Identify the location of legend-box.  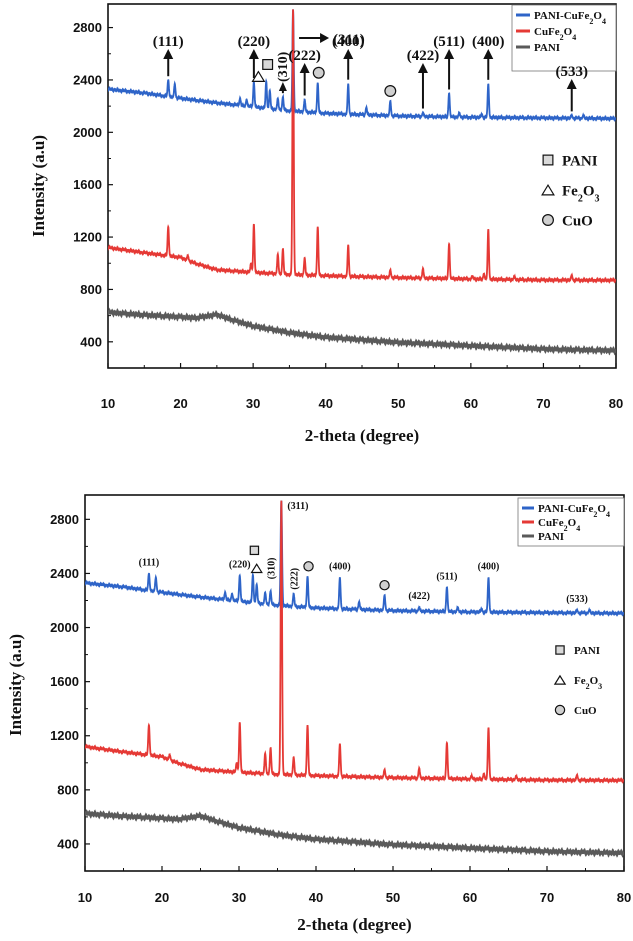
(571, 522).